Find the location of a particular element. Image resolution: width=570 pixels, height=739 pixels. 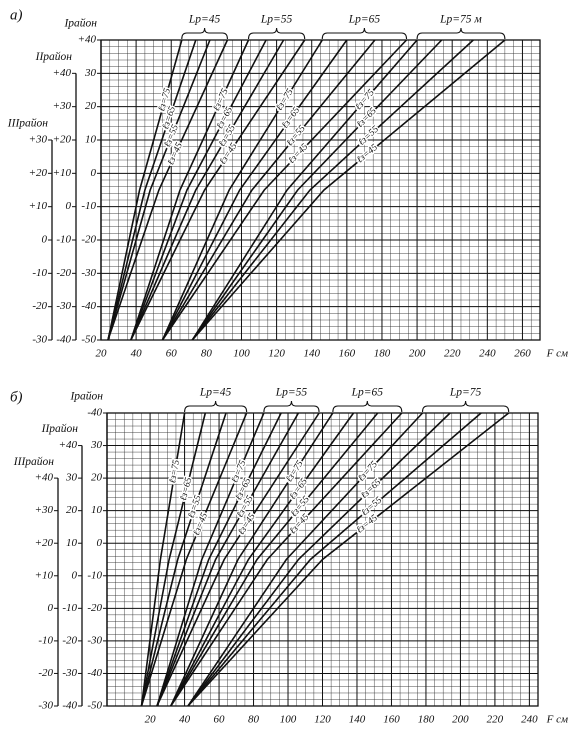

panel-label: б) is located at coordinates (16, 397).